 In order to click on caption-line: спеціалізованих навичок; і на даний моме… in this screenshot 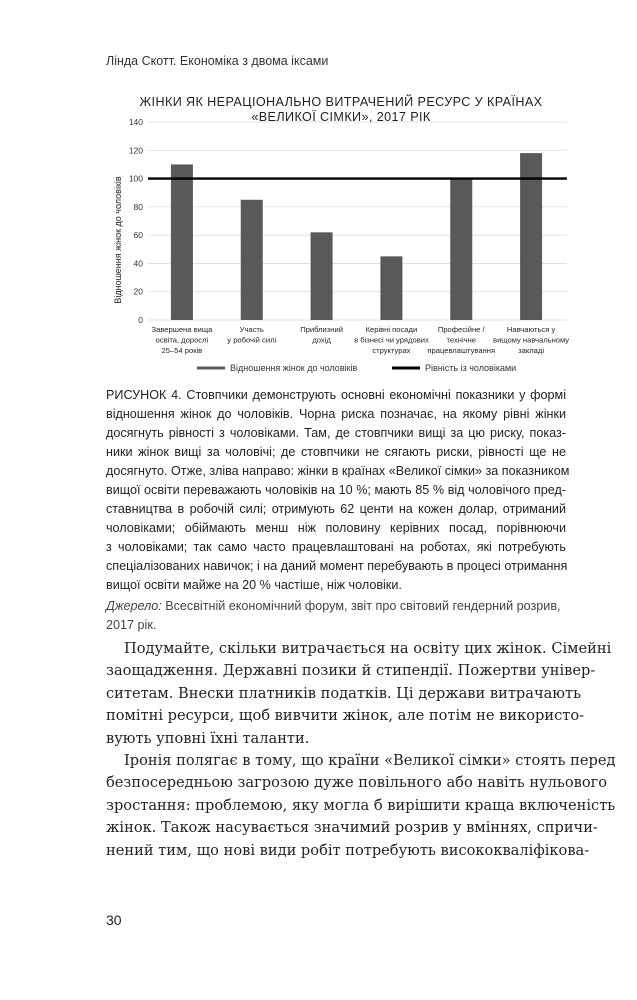, I will do `click(337, 566)`.